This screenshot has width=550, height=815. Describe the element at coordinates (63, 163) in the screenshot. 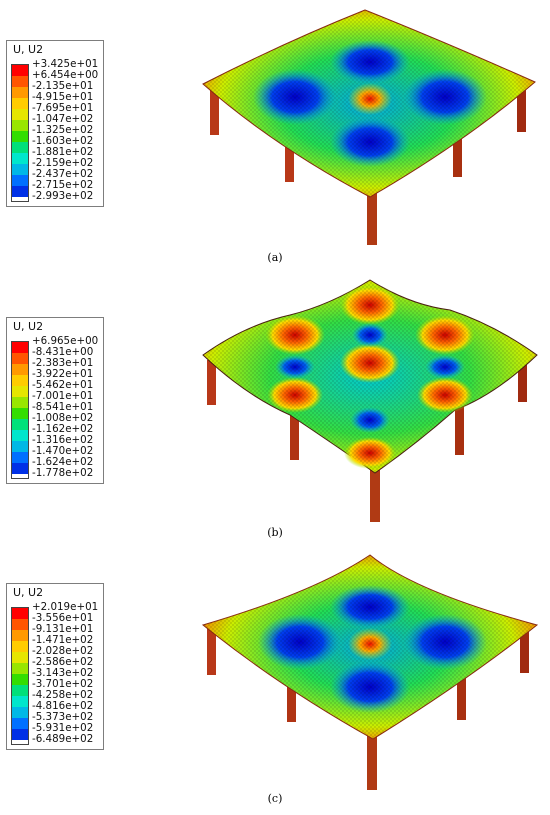

I see `legend-value: -2.159e+02` at that location.